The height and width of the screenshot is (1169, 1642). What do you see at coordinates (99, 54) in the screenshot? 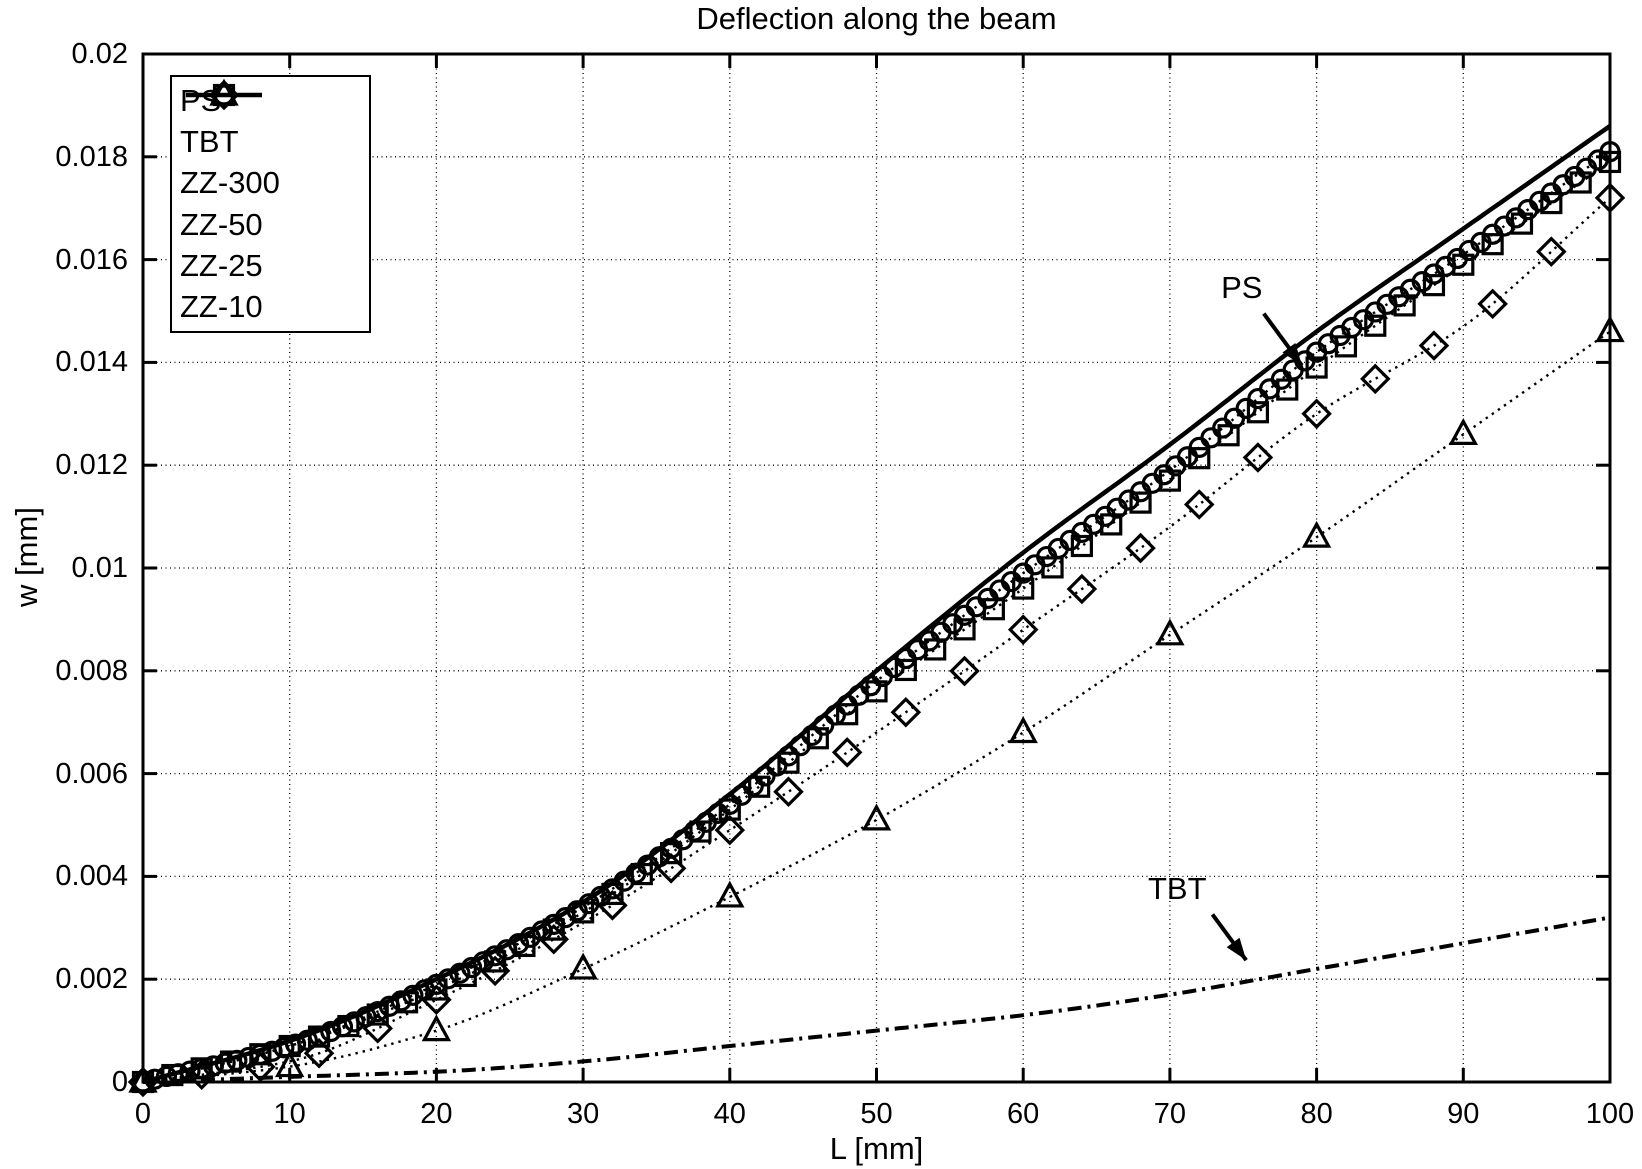
I see `y-tick-label: 0.02` at bounding box center [99, 54].